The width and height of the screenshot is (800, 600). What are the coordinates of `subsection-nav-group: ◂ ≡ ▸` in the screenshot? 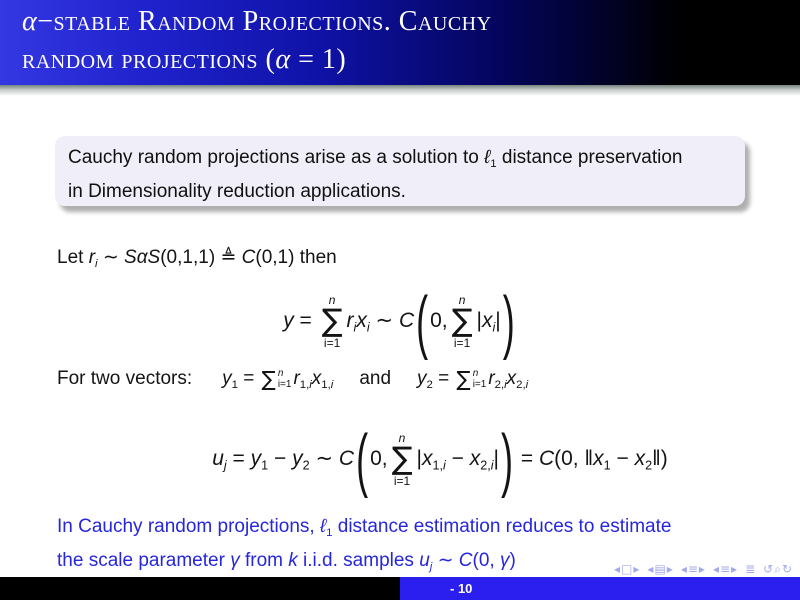 It's located at (693, 569).